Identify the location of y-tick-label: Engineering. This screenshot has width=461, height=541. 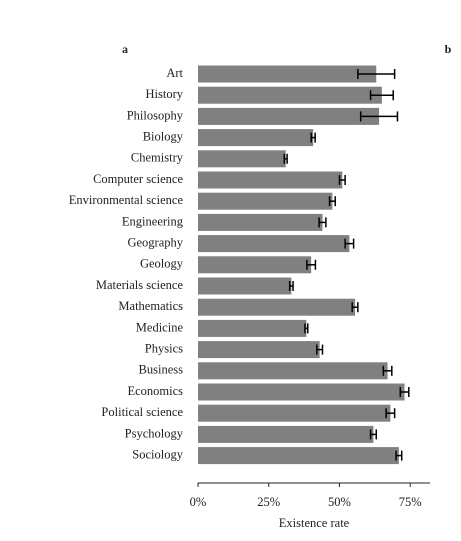
(153, 221).